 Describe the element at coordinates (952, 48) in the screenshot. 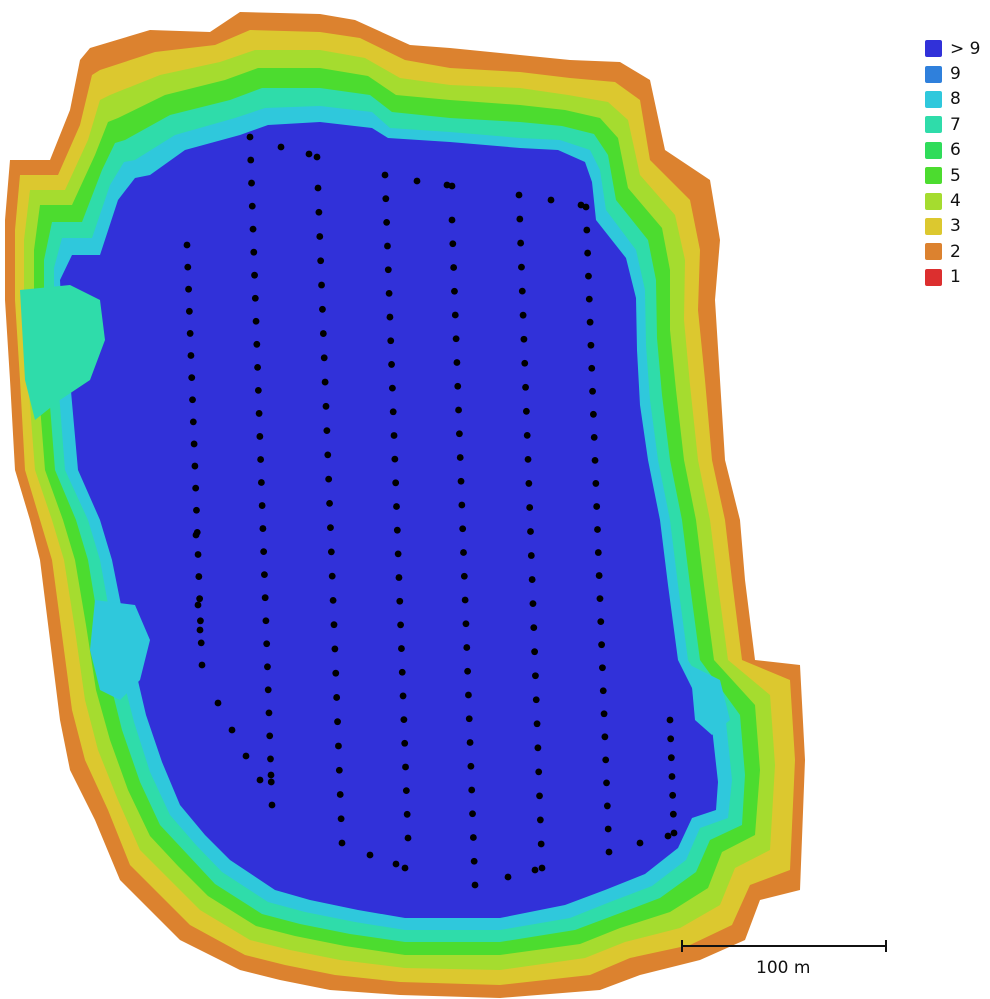

I see `legend-item: > 9` at that location.